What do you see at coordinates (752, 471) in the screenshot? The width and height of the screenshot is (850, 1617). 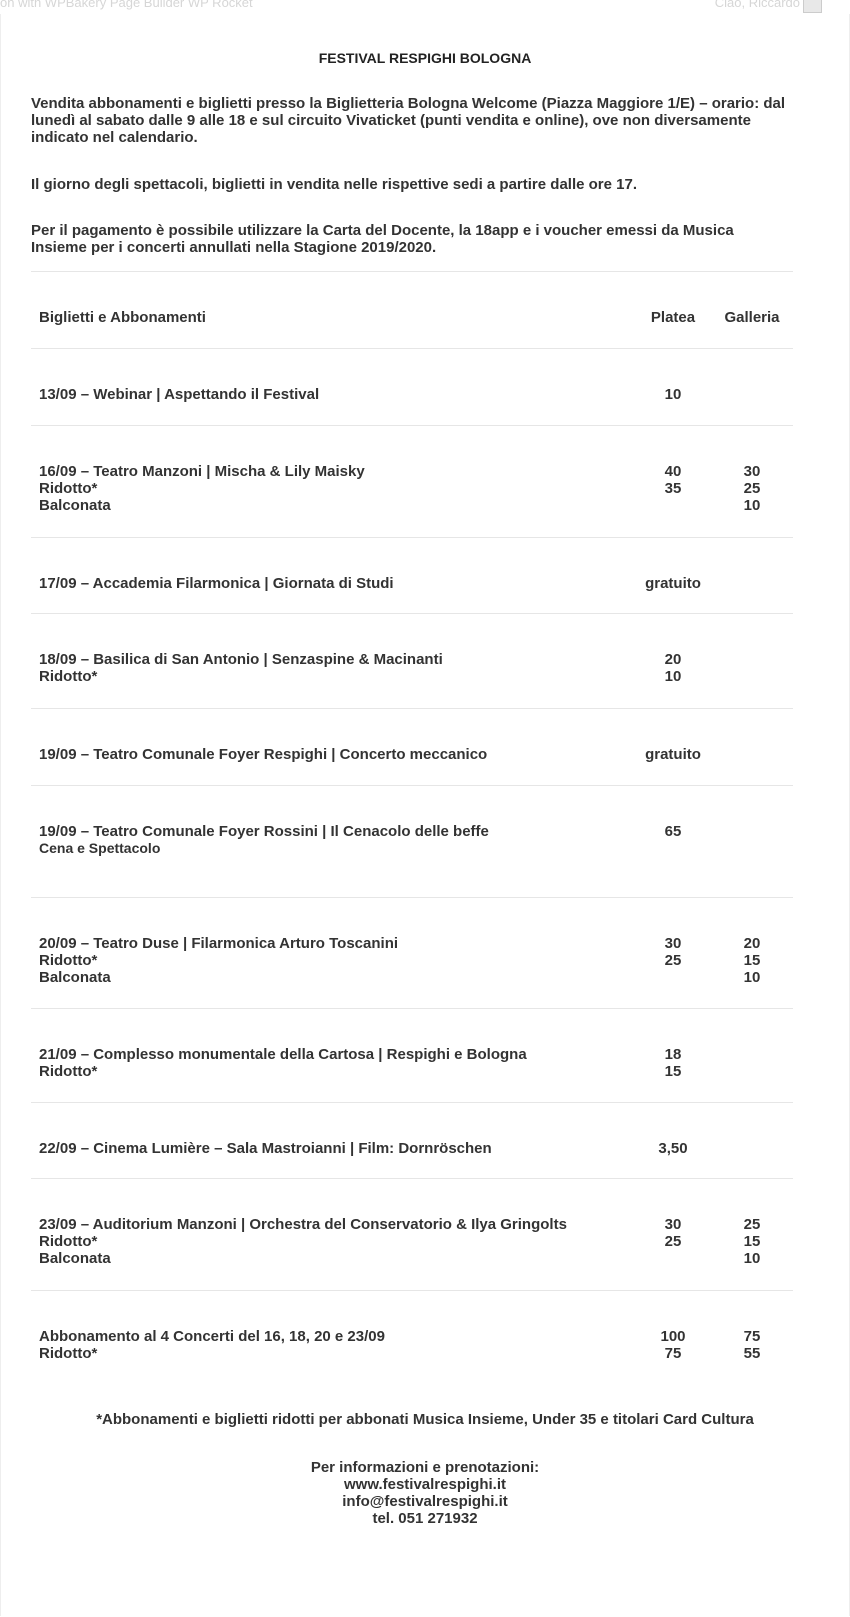 I see `galleria-price: 30` at bounding box center [752, 471].